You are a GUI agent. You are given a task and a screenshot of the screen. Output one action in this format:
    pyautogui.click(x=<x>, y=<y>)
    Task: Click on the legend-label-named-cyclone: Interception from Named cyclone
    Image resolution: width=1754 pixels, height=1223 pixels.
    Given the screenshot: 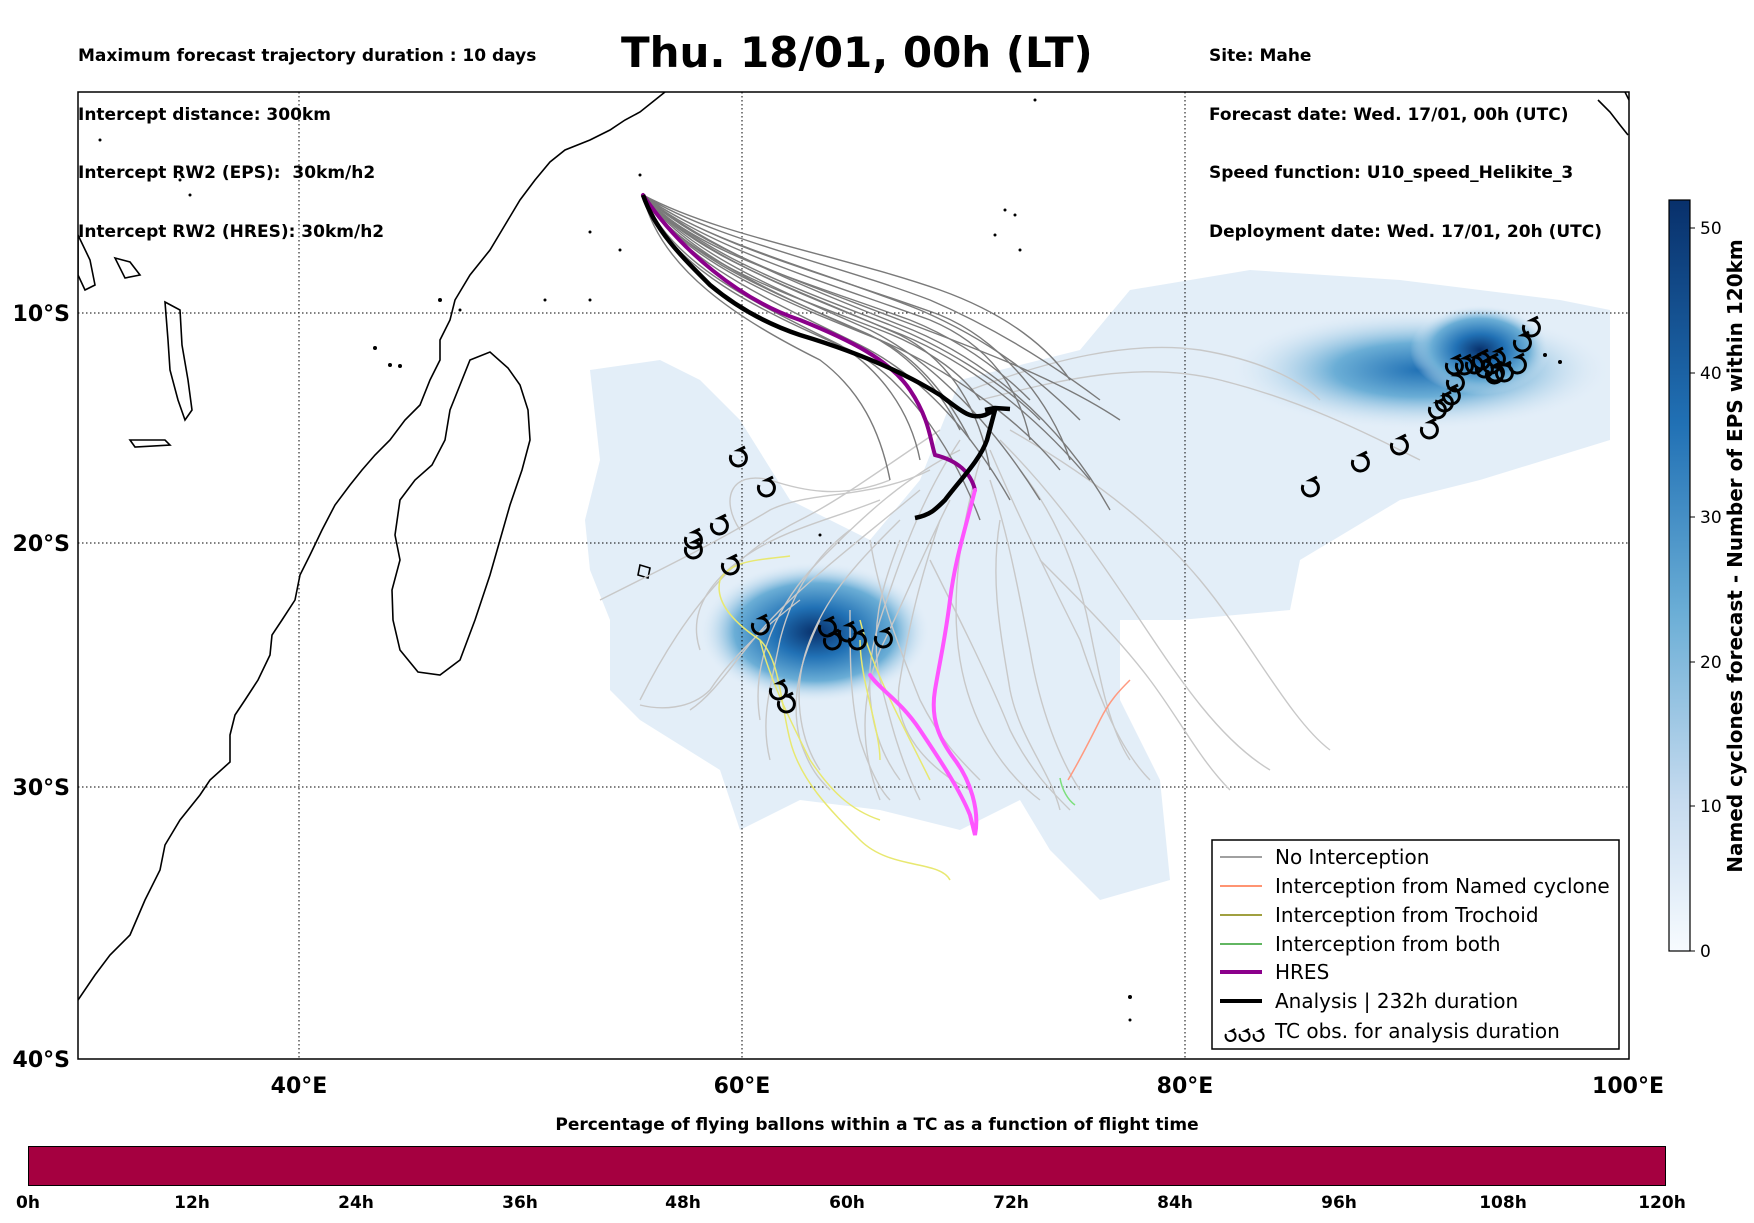 What is the action you would take?
    pyautogui.click(x=1442, y=886)
    